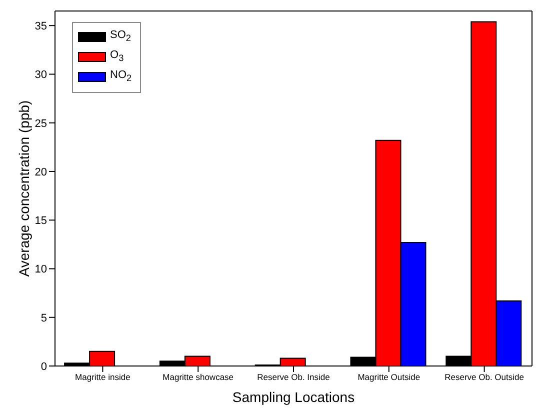 The height and width of the screenshot is (414, 537). I want to click on y-tick-label: 0, so click(43, 366).